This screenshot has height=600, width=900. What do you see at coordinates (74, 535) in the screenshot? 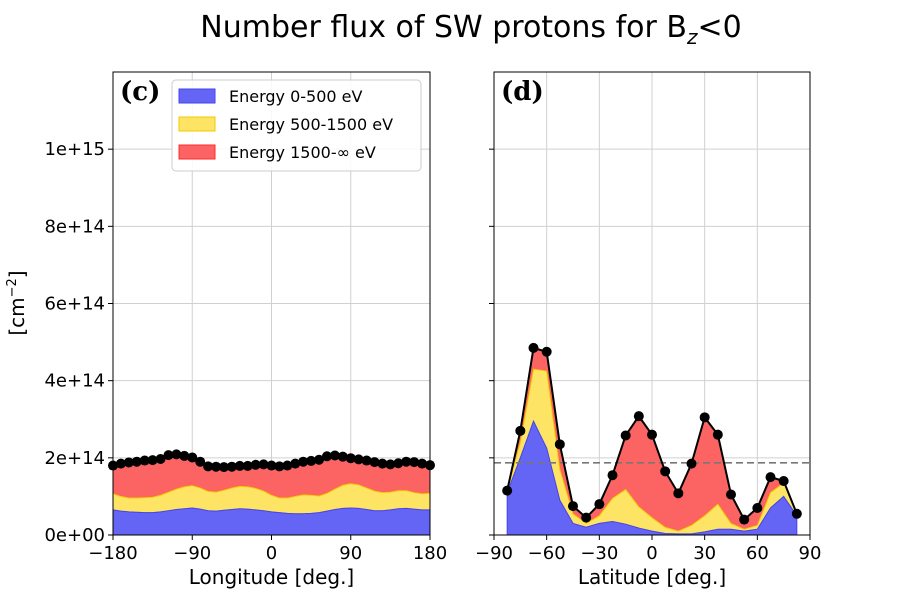
I see `ytick-label-c-0: 0e+00` at bounding box center [74, 535].